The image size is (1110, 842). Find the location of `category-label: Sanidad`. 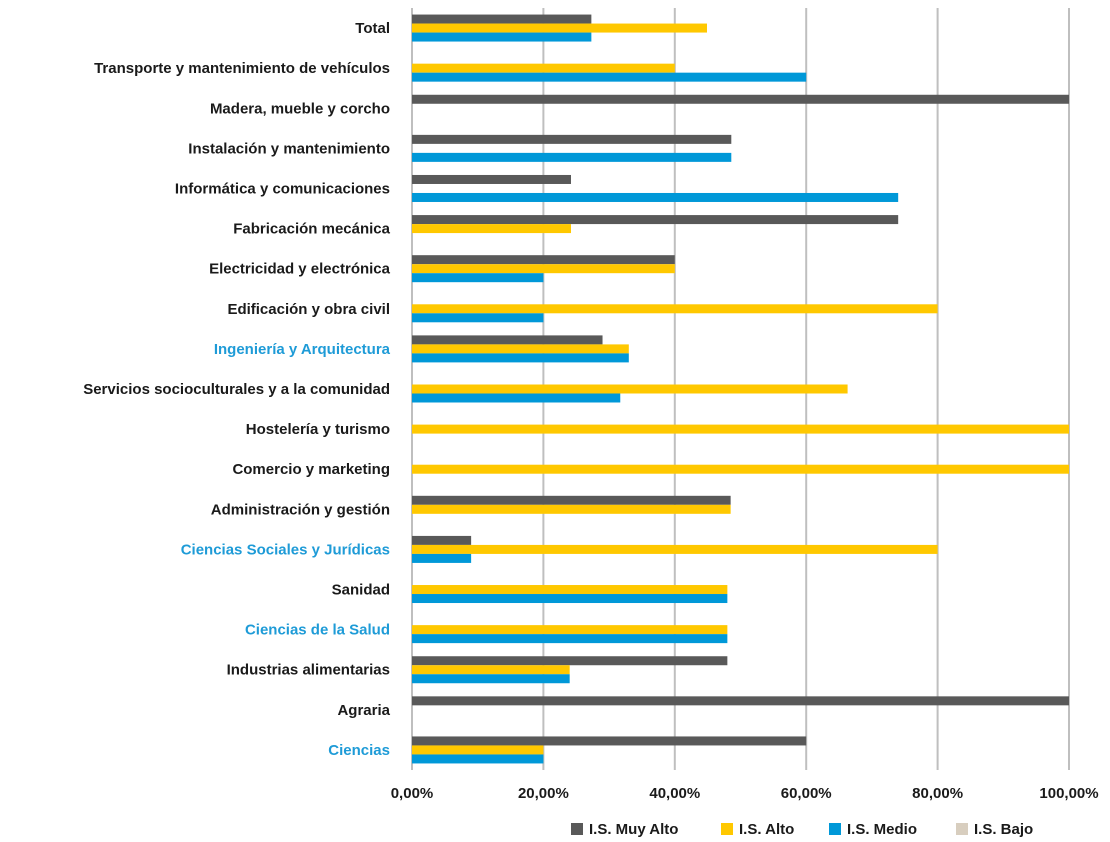

category-label: Sanidad is located at coordinates (361, 590).